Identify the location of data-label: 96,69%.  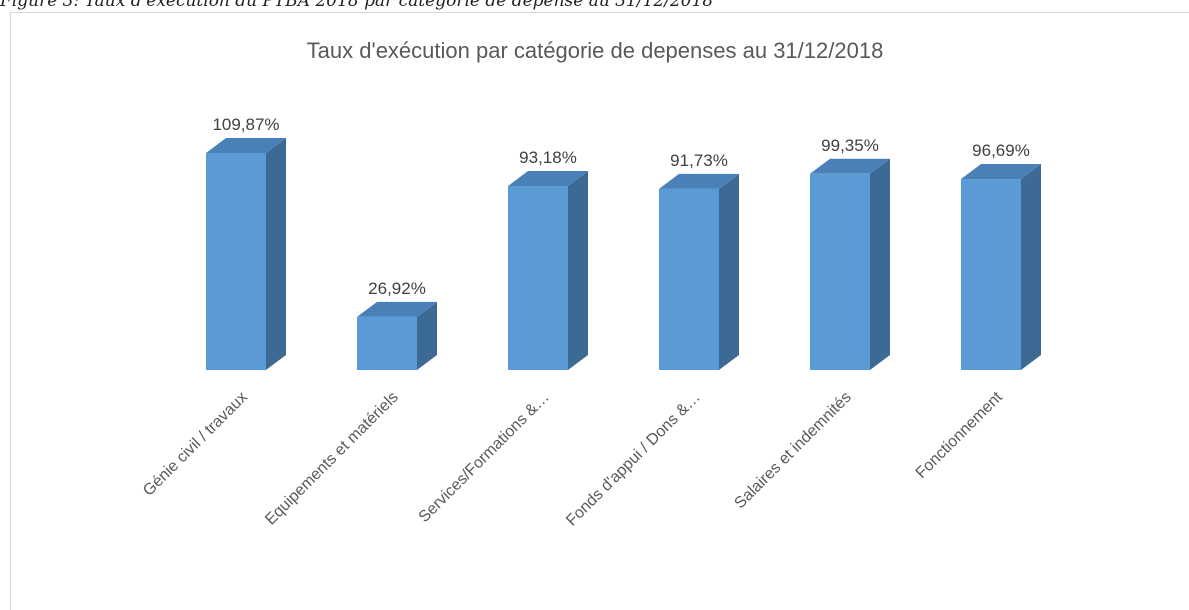
(1001, 150).